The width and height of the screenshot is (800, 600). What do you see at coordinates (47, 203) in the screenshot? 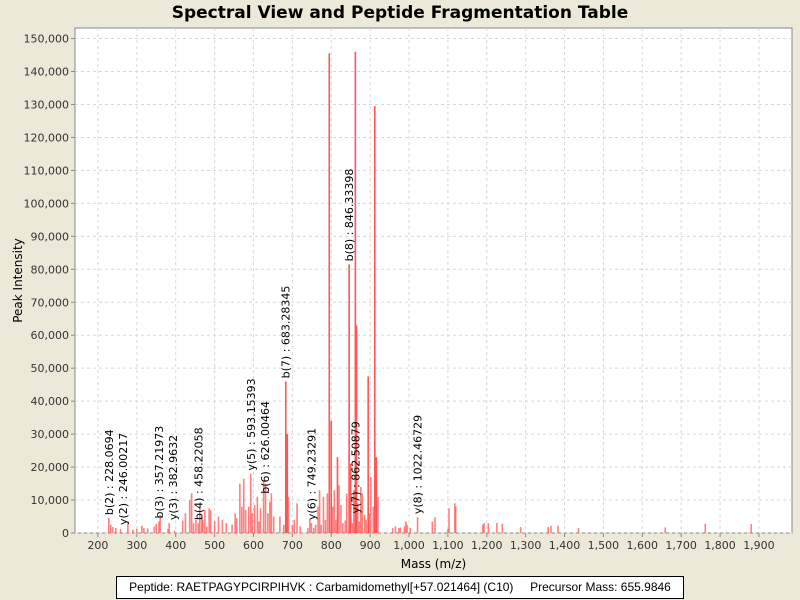
I see `y-tick-label: 100,000` at bounding box center [47, 203].